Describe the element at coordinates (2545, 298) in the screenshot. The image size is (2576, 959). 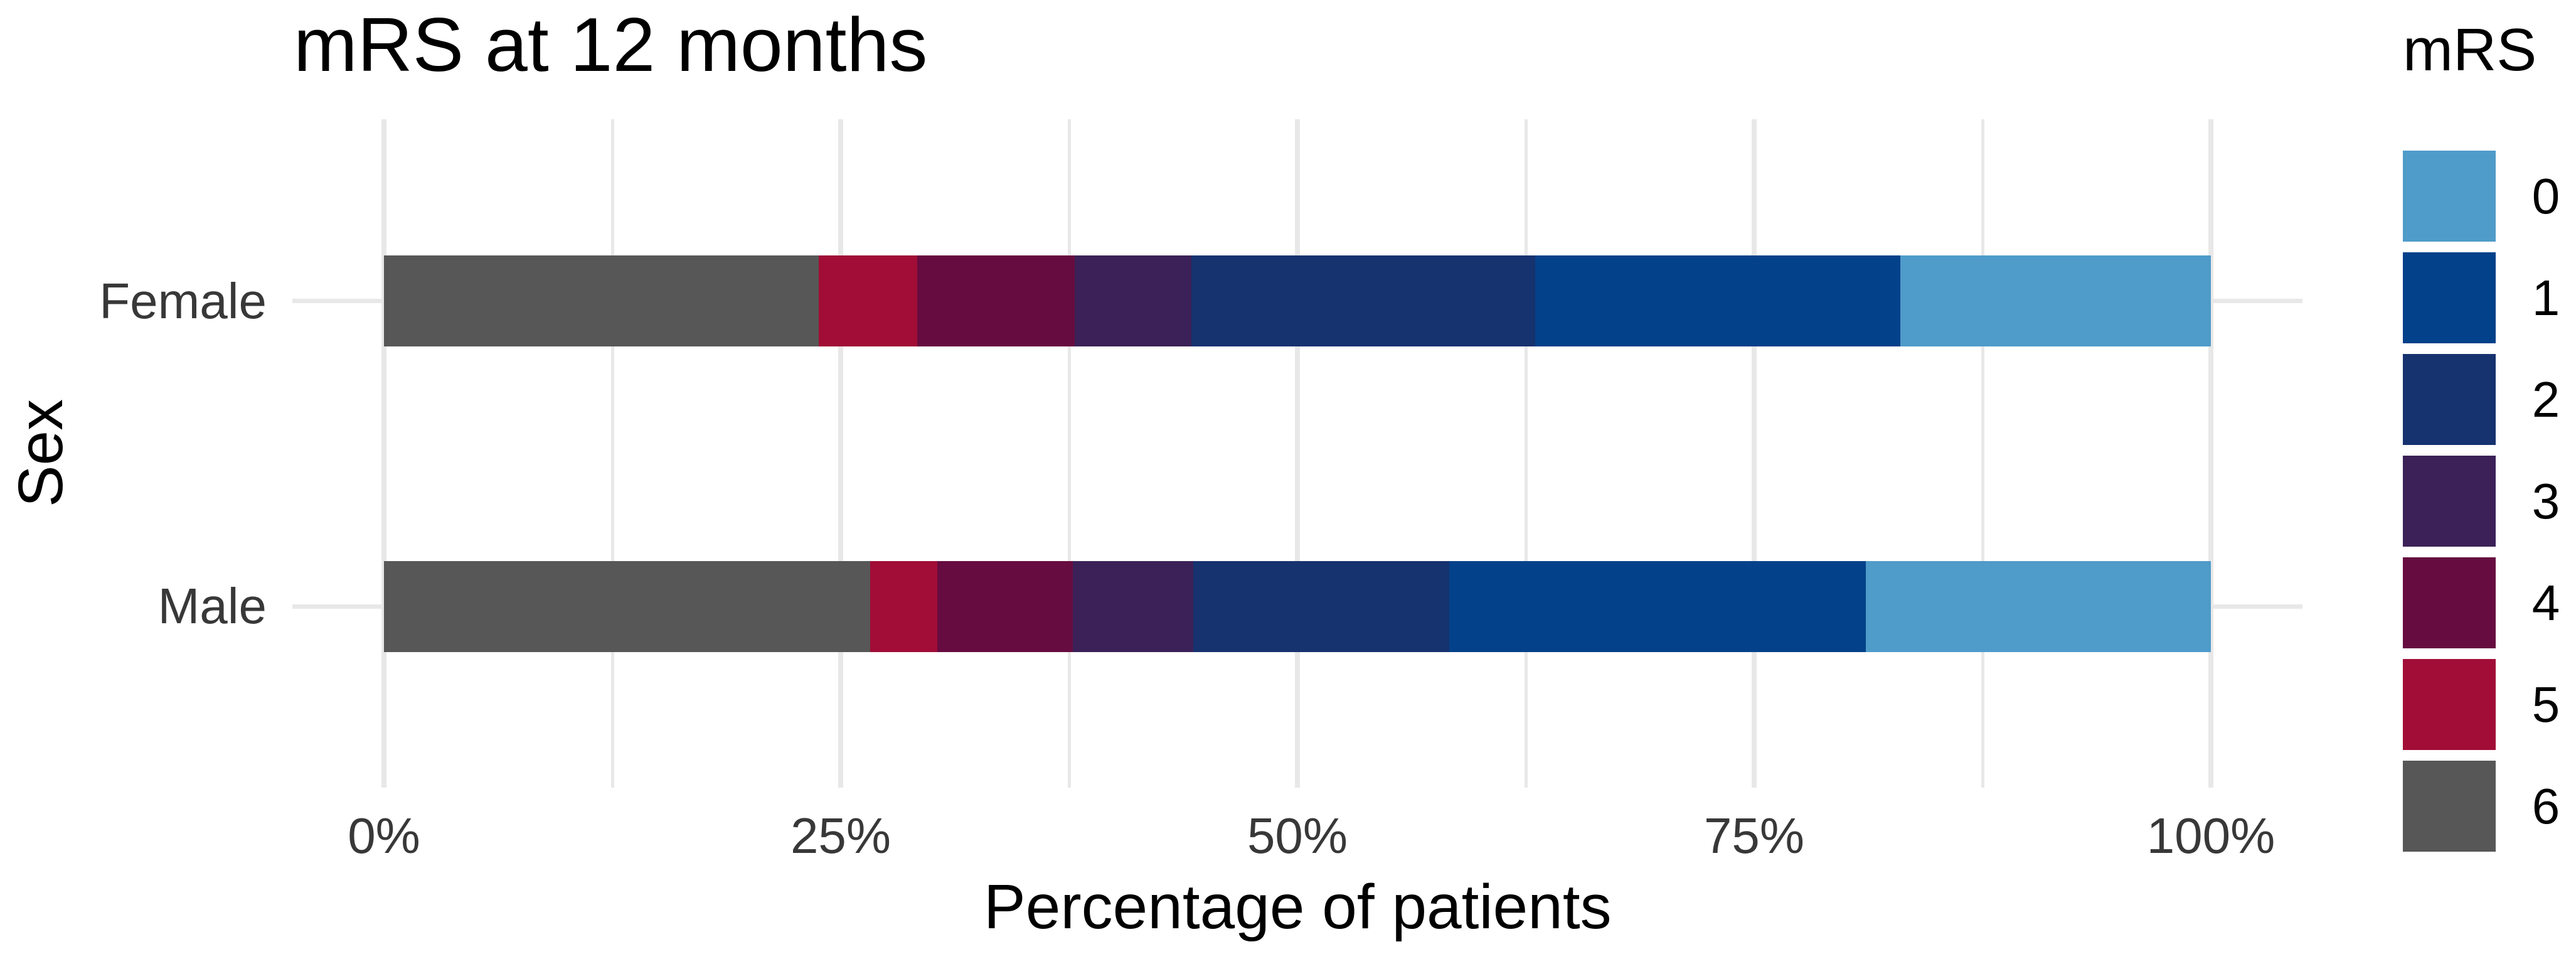
I see `legend-label-mrs-1: 1` at that location.